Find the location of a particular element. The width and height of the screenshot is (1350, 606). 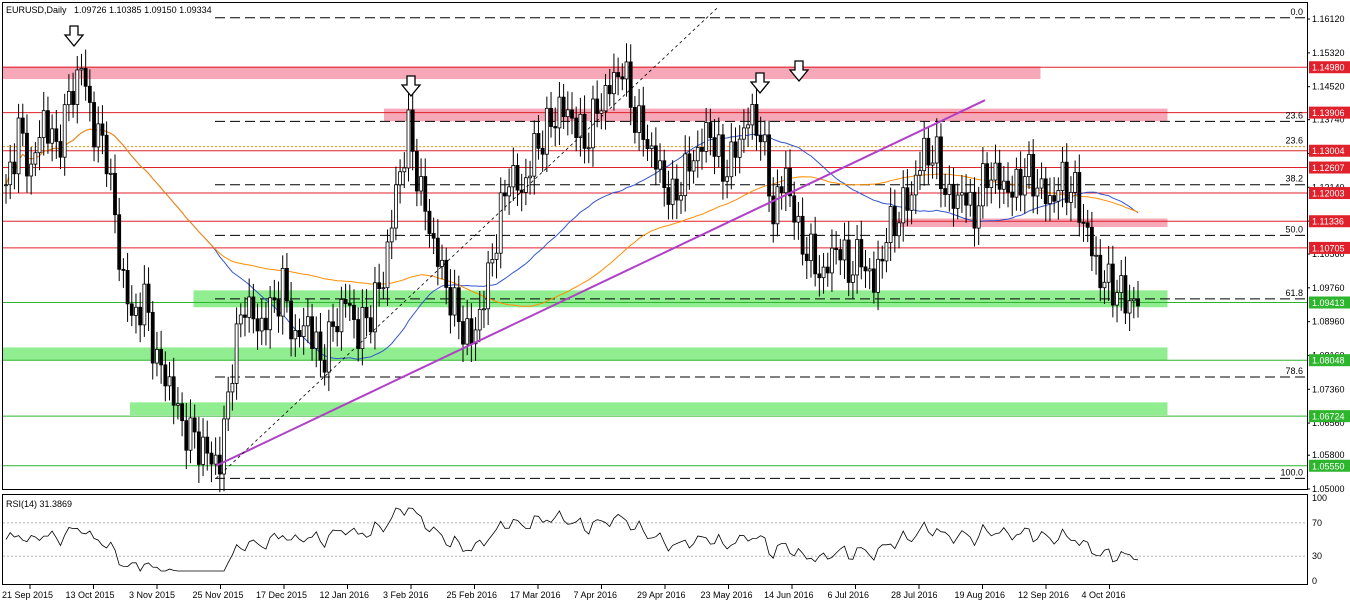

price-tick-label: 1.15320 is located at coordinates (1328, 53).